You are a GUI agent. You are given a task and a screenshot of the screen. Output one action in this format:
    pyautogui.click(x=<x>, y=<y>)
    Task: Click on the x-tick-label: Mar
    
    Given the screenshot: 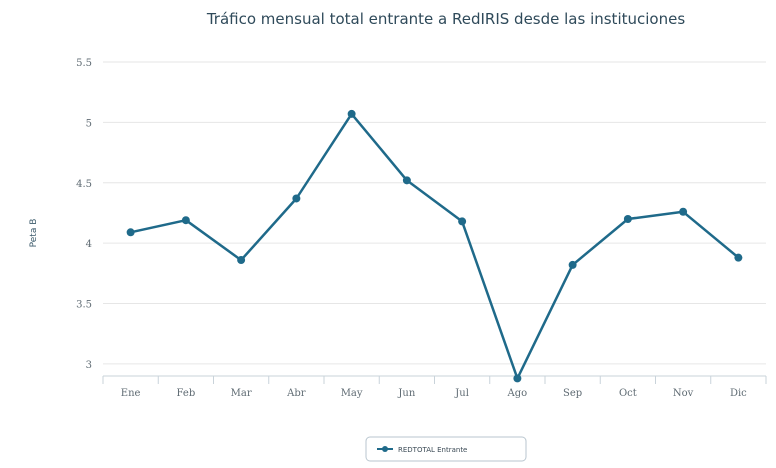 What is the action you would take?
    pyautogui.click(x=241, y=393)
    